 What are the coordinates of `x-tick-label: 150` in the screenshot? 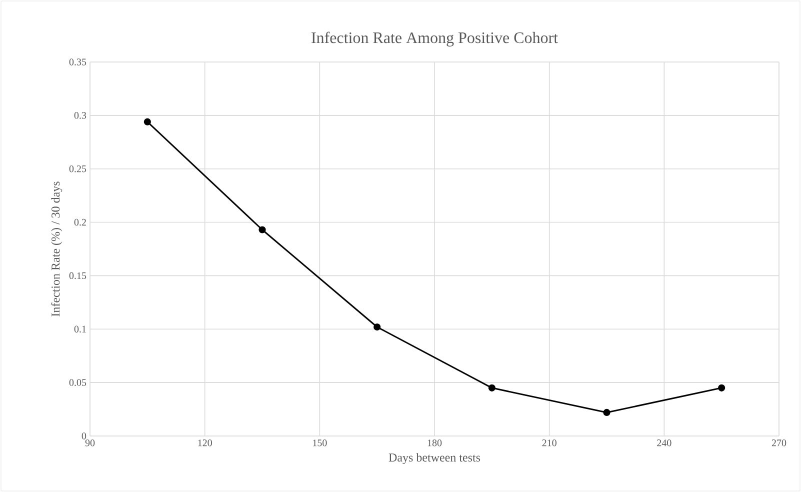 It's located at (320, 443).